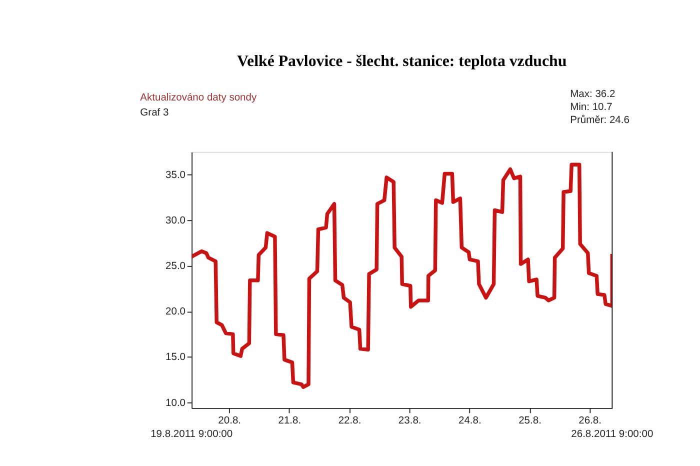 The height and width of the screenshot is (466, 700). Describe the element at coordinates (470, 420) in the screenshot. I see `x-tick-label: 24.8.` at that location.